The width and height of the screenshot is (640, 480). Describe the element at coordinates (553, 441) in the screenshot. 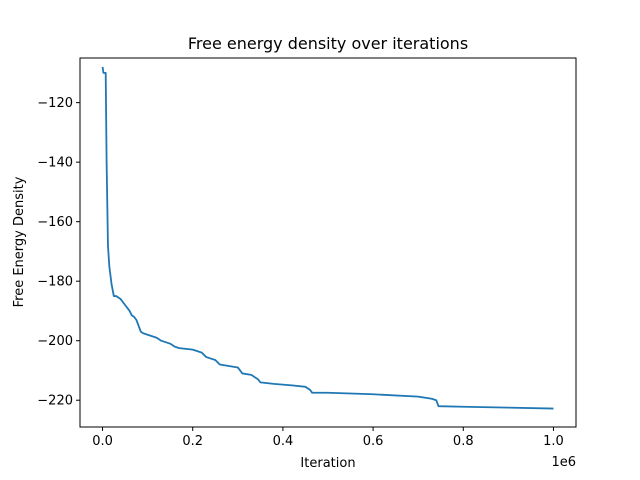

I see `x-tick-label: 1.0` at that location.